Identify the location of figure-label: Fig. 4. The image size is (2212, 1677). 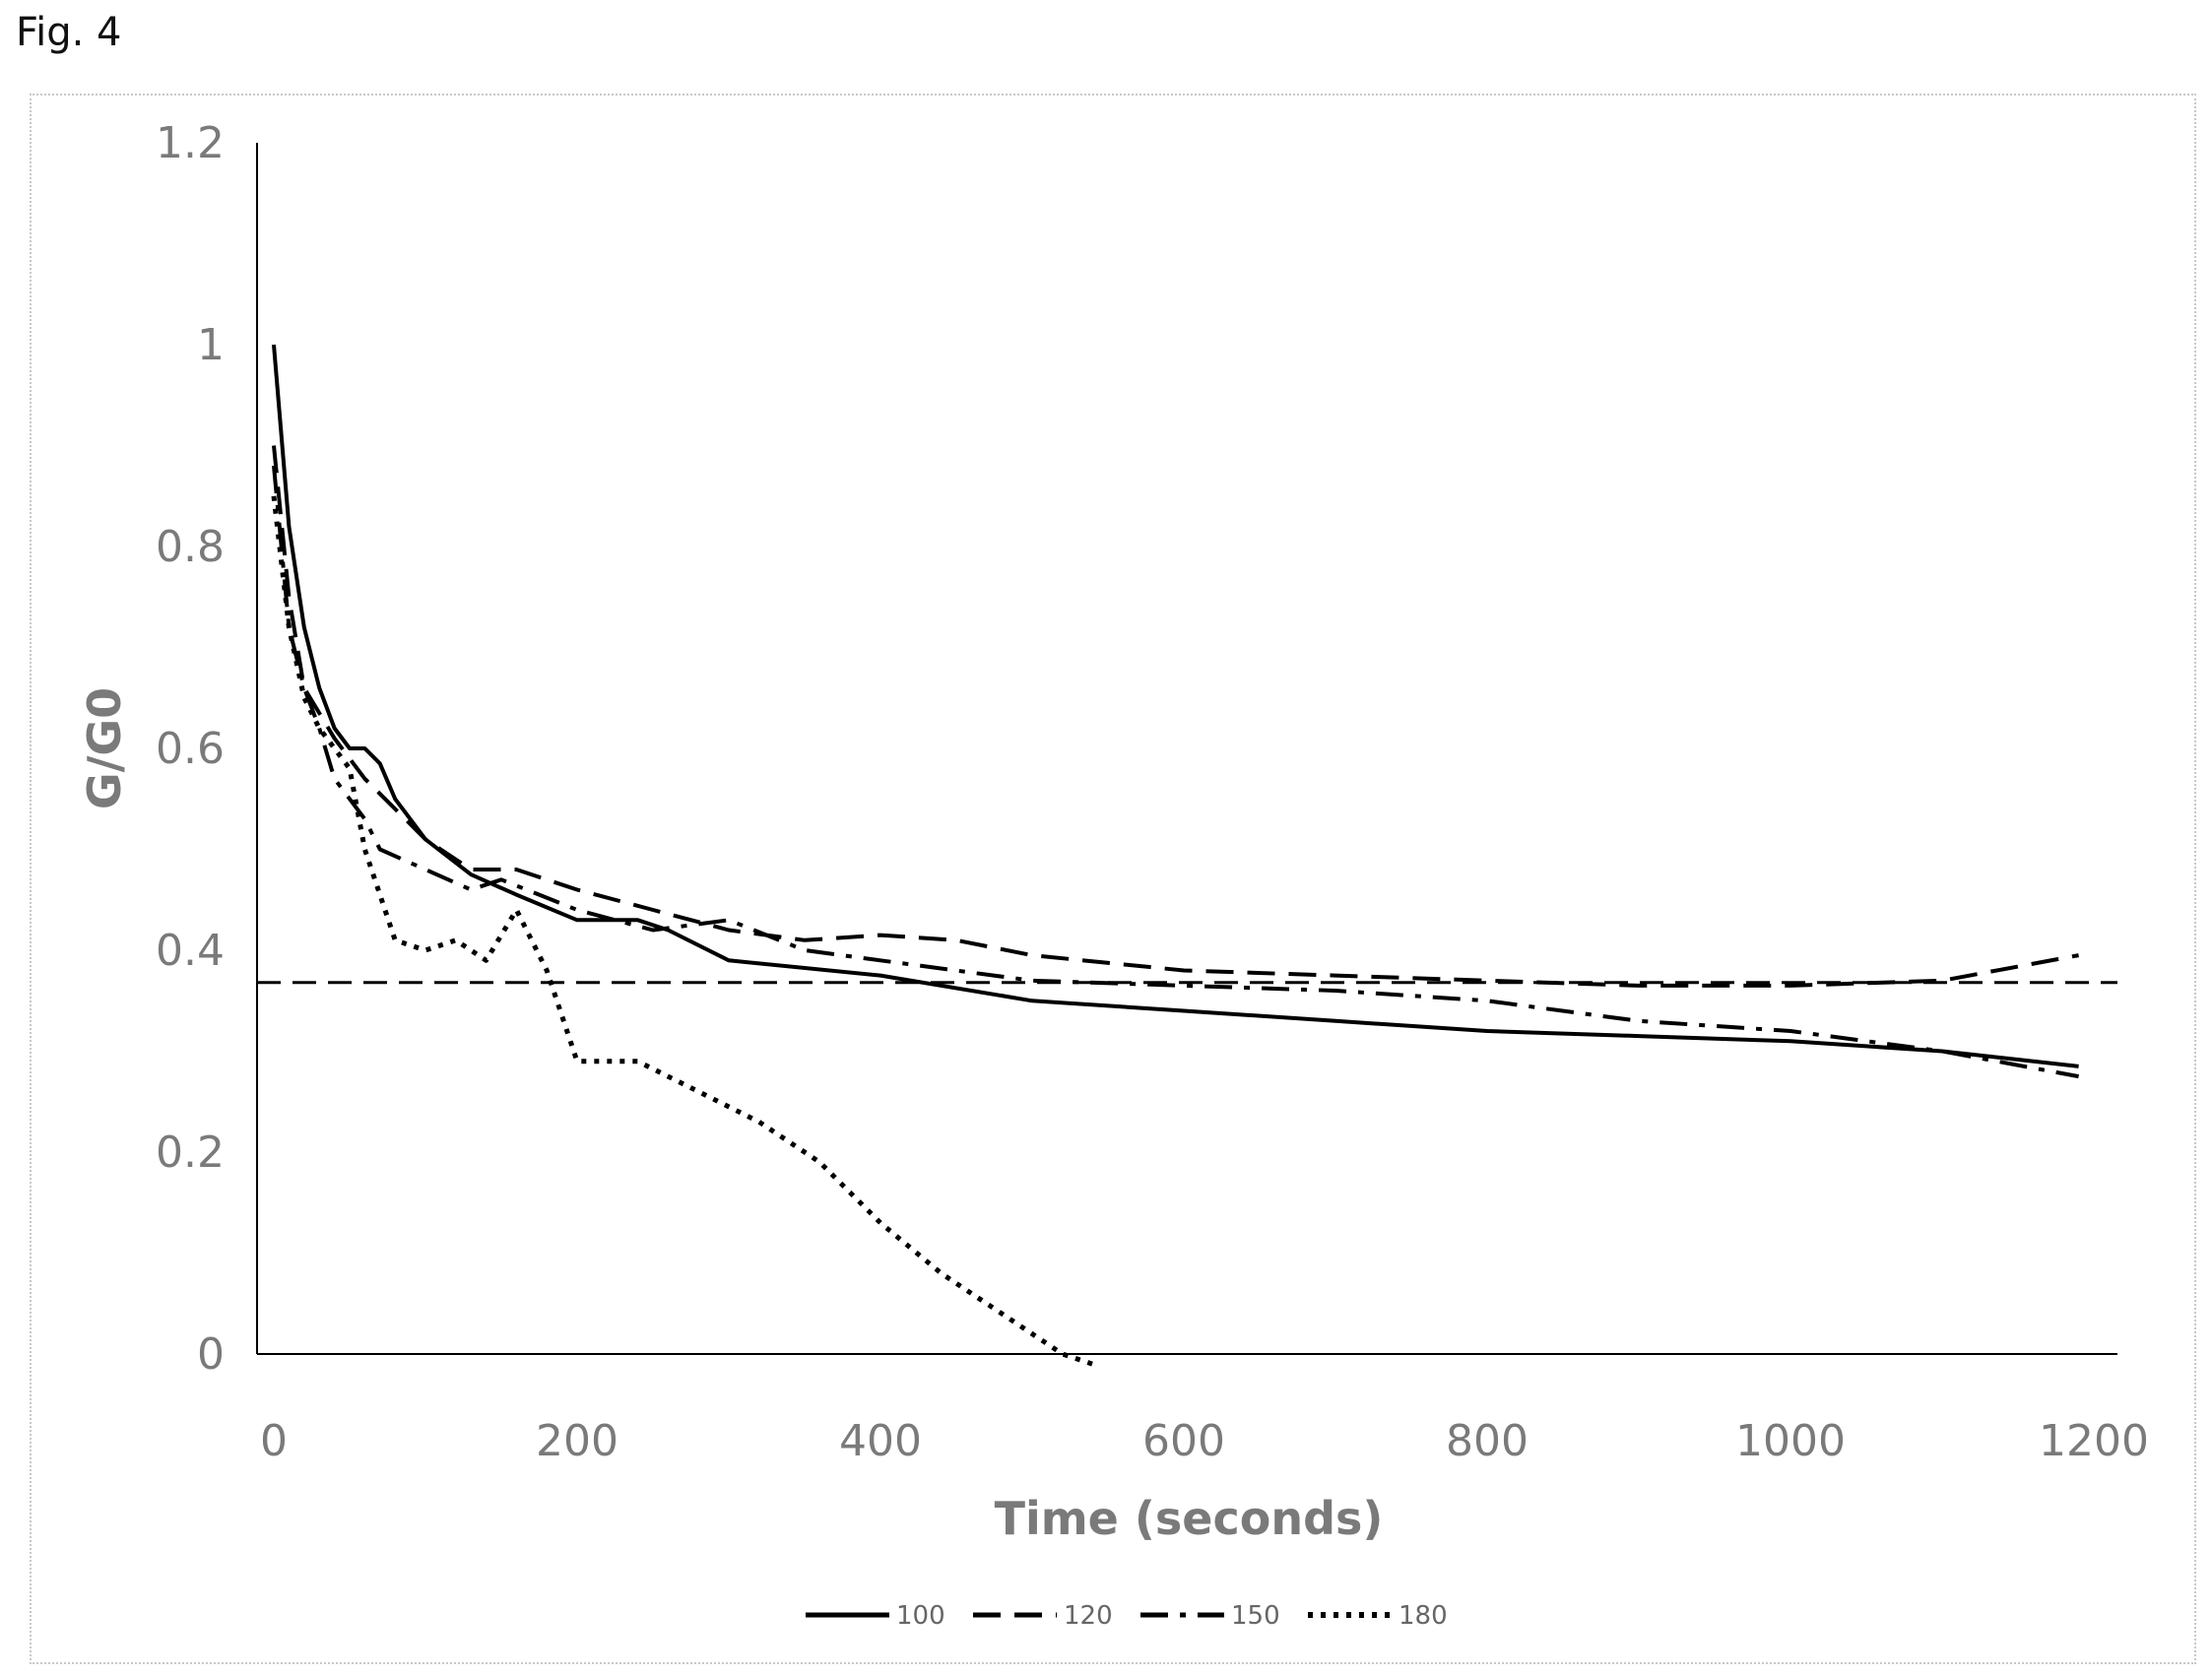
(69, 32).